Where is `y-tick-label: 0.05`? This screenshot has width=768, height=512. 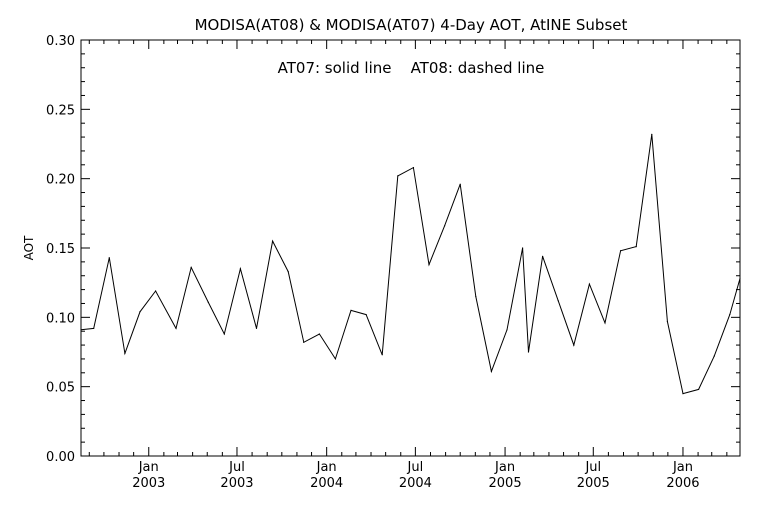
y-tick-label: 0.05 is located at coordinates (60, 388).